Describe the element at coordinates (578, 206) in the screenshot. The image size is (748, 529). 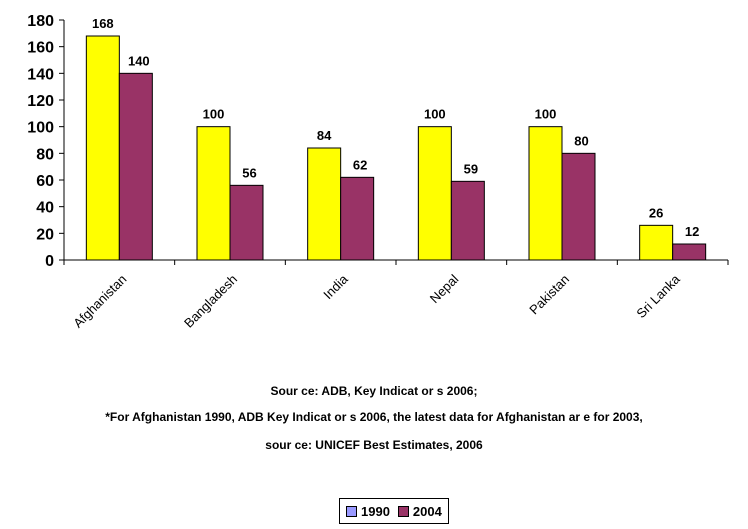
I see `bar-2004-pakistan` at that location.